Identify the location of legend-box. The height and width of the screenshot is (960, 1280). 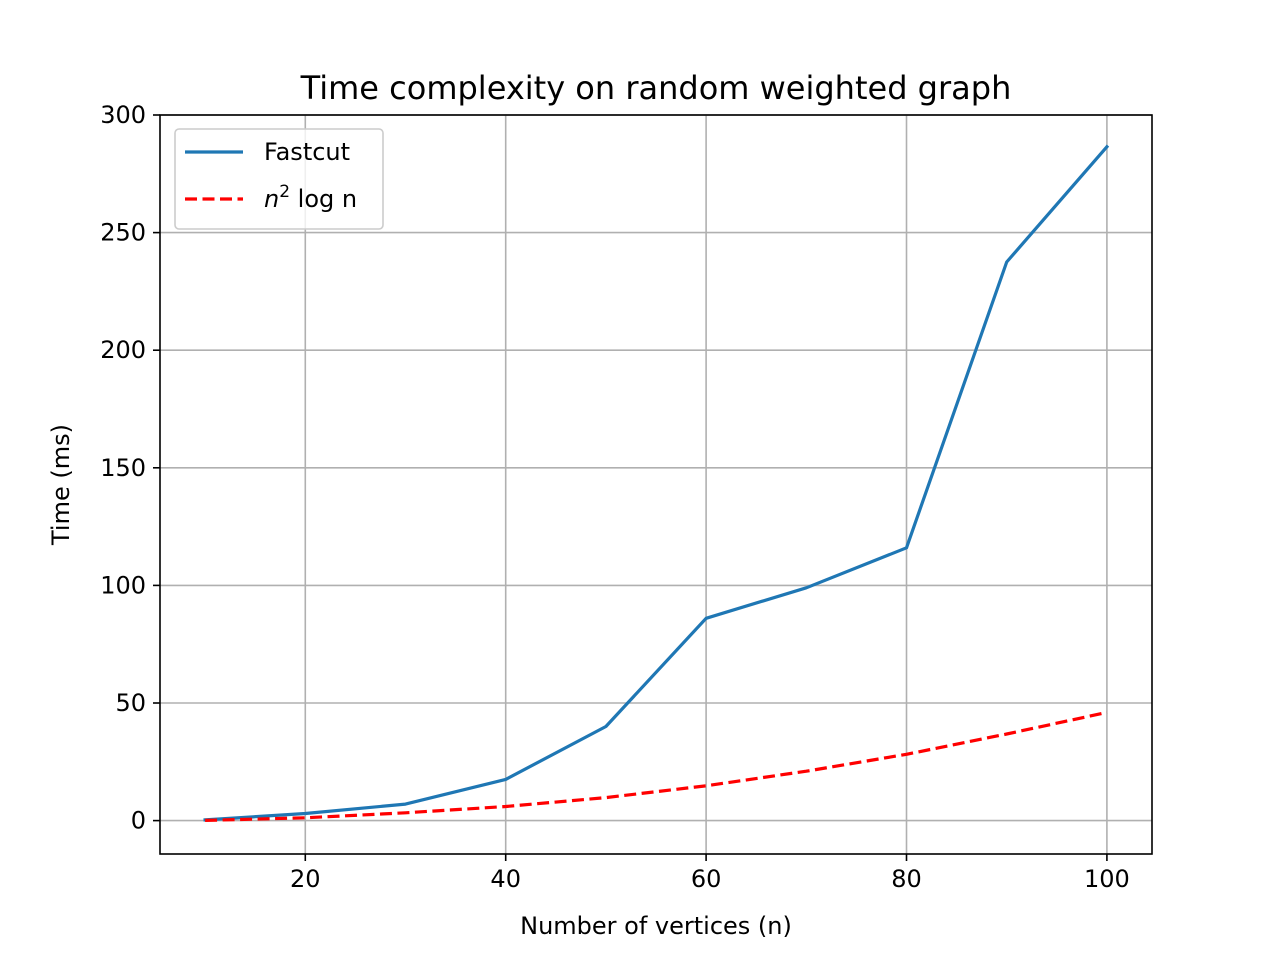
(279, 179).